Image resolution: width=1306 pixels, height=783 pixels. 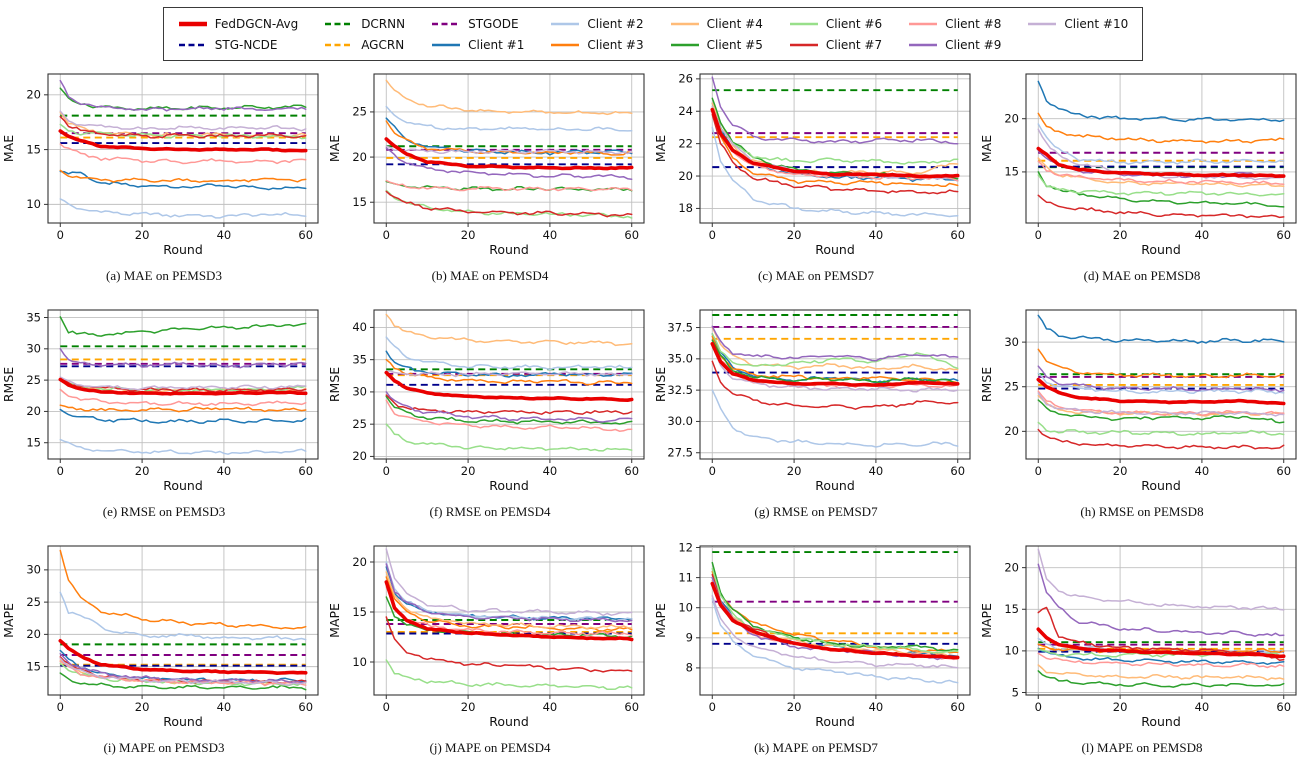 What do you see at coordinates (685, 143) in the screenshot?
I see `y-tick-label: 22` at bounding box center [685, 143].